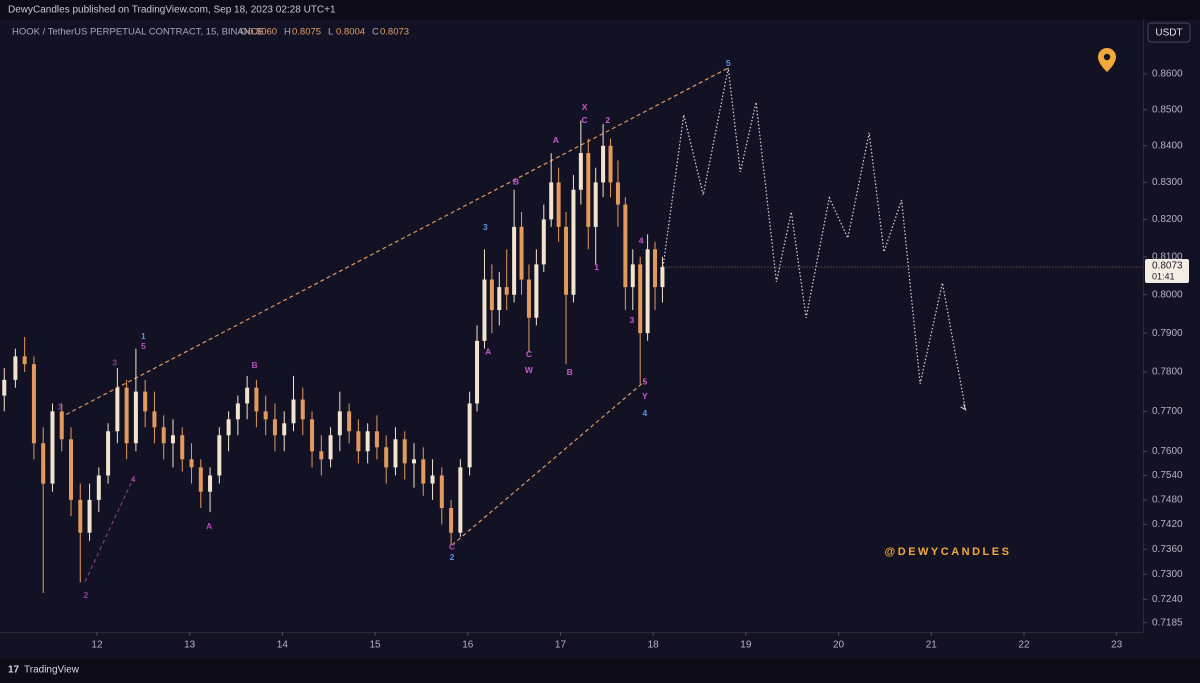  I want to click on y-tick-label: 0.8600, so click(1167, 74).